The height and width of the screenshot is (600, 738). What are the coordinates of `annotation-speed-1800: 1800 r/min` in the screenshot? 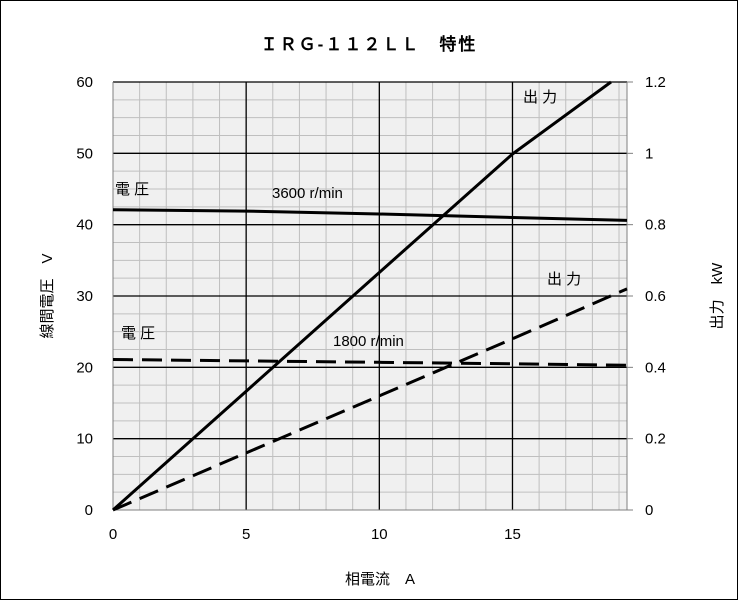 It's located at (368, 341).